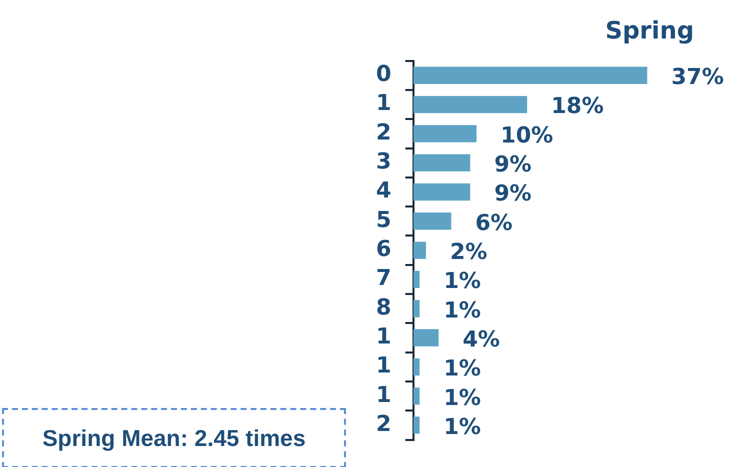  What do you see at coordinates (469, 253) in the screenshot?
I see `data-label: 2%` at bounding box center [469, 253].